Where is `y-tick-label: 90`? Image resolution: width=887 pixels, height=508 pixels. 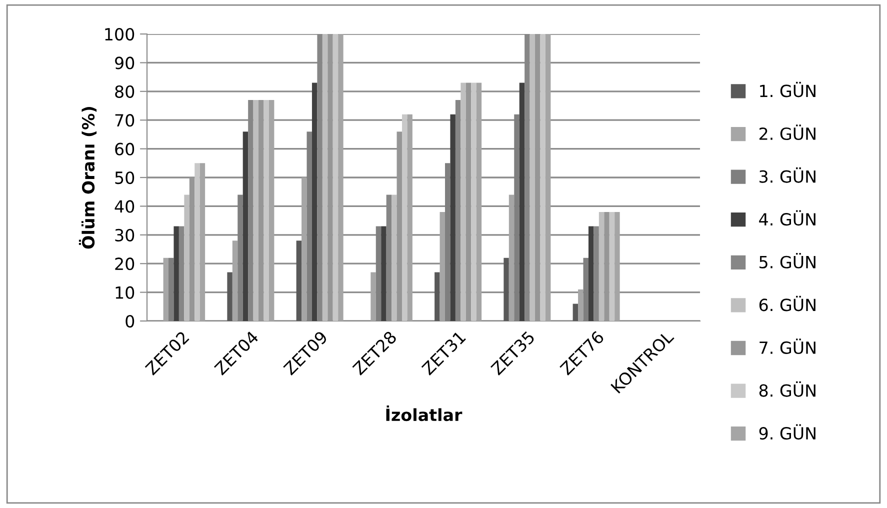
y-tick-label: 90 is located at coordinates (124, 63).